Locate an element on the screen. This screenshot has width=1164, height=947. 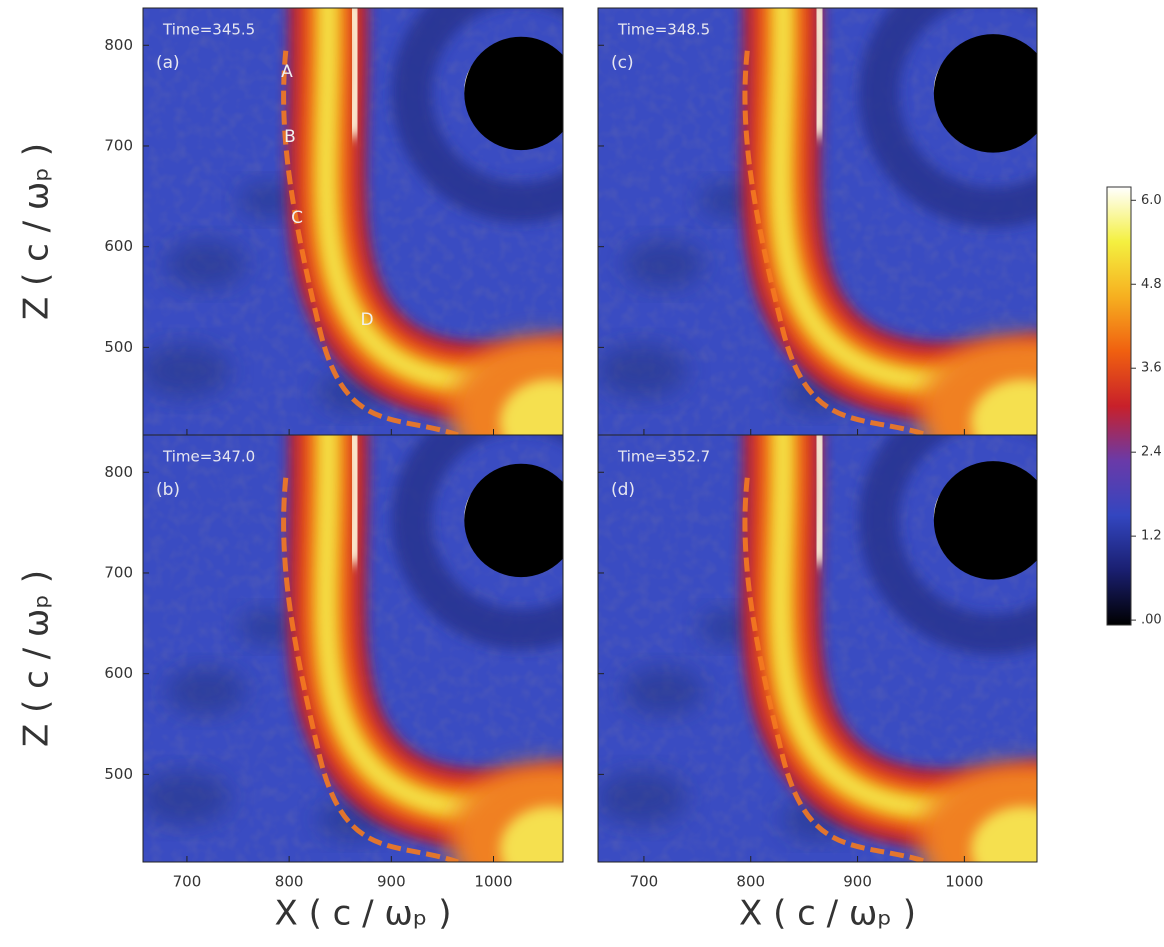
colorbar-tick-label: 3.6 is located at coordinates (1151, 368).